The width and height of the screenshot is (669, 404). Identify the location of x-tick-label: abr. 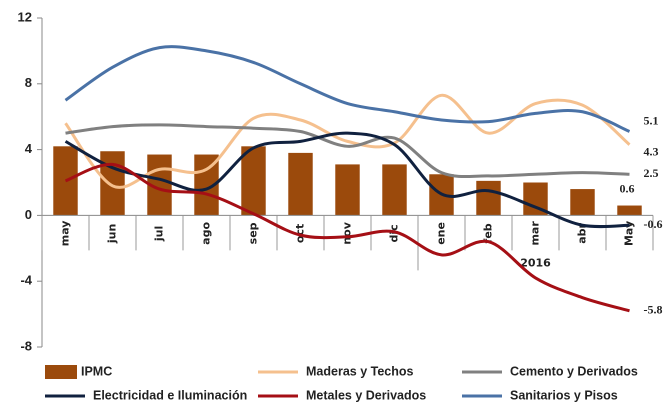
(582, 232).